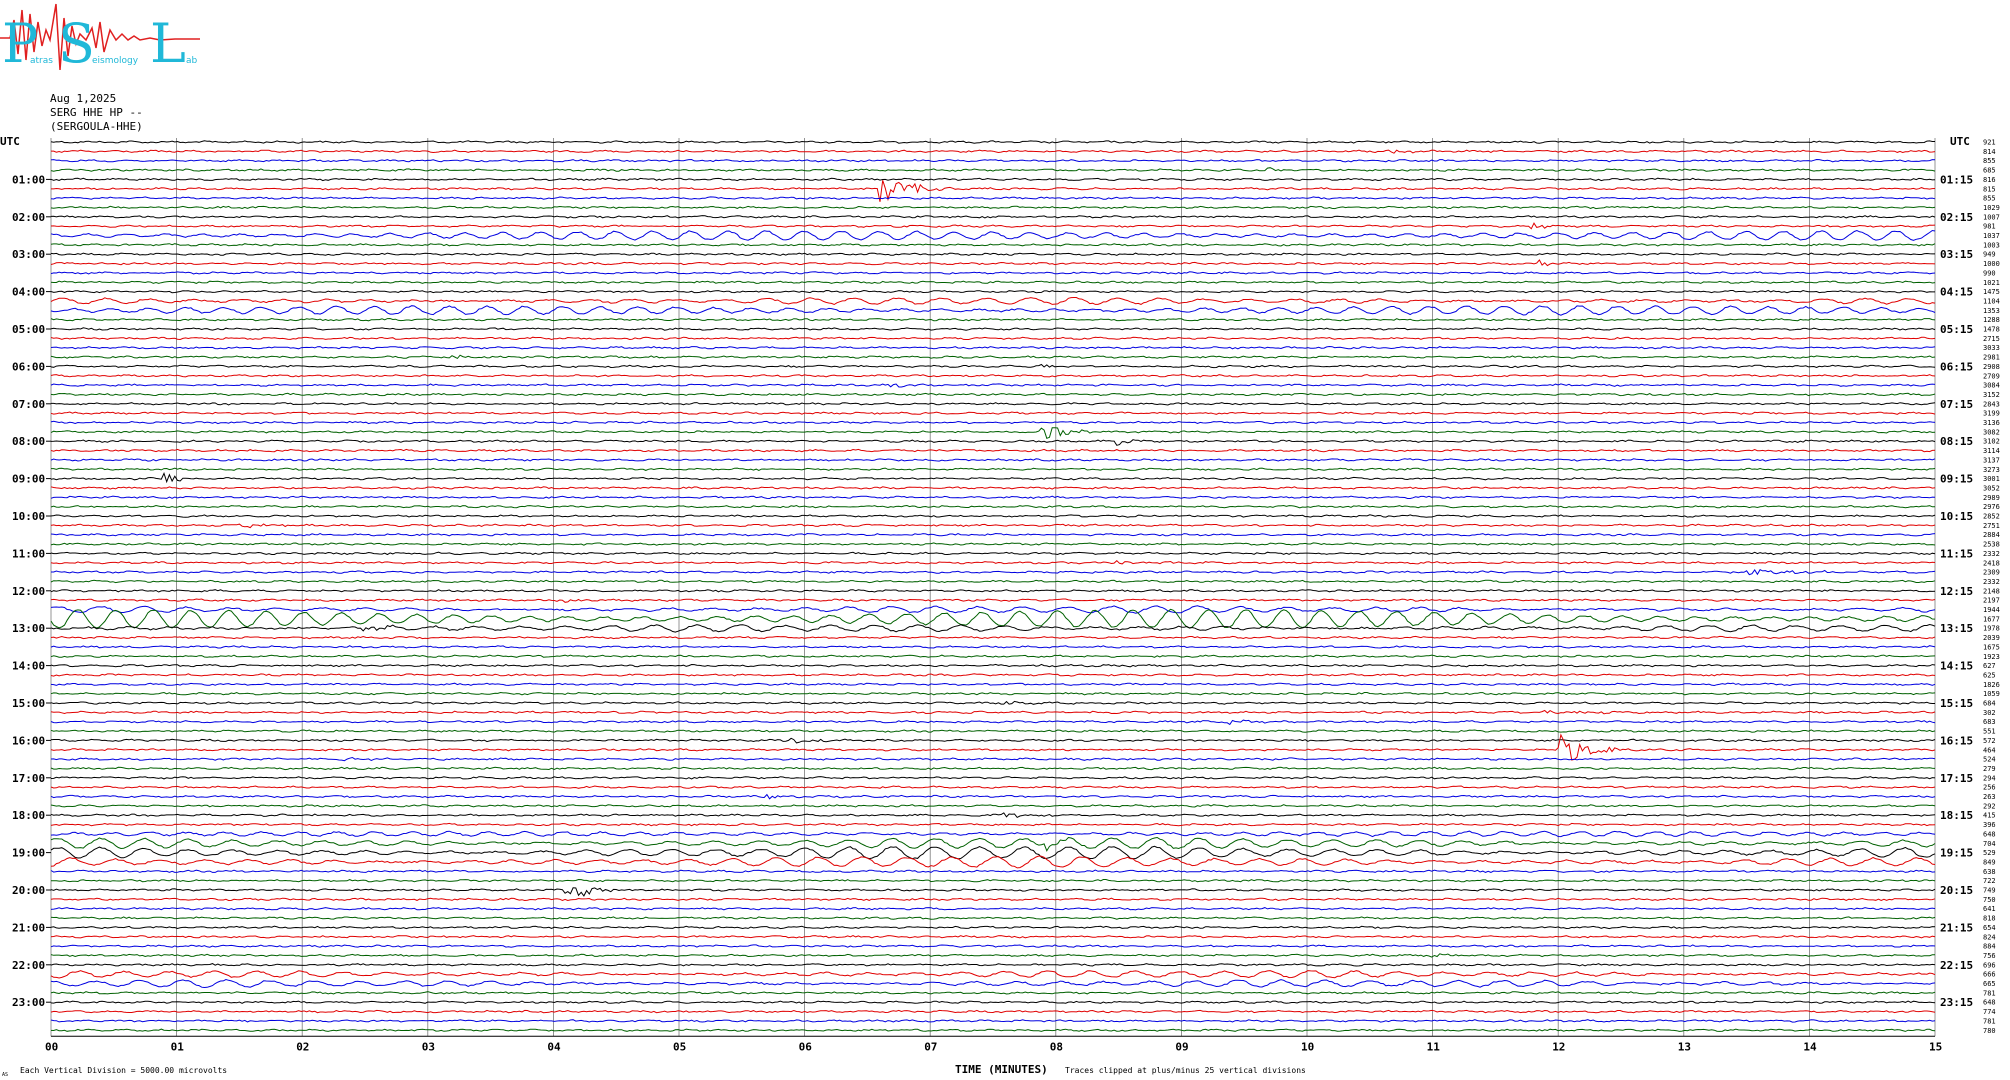 This screenshot has width=2010, height=1080. What do you see at coordinates (1989, 778) in the screenshot?
I see `rms-value: 294` at bounding box center [1989, 778].